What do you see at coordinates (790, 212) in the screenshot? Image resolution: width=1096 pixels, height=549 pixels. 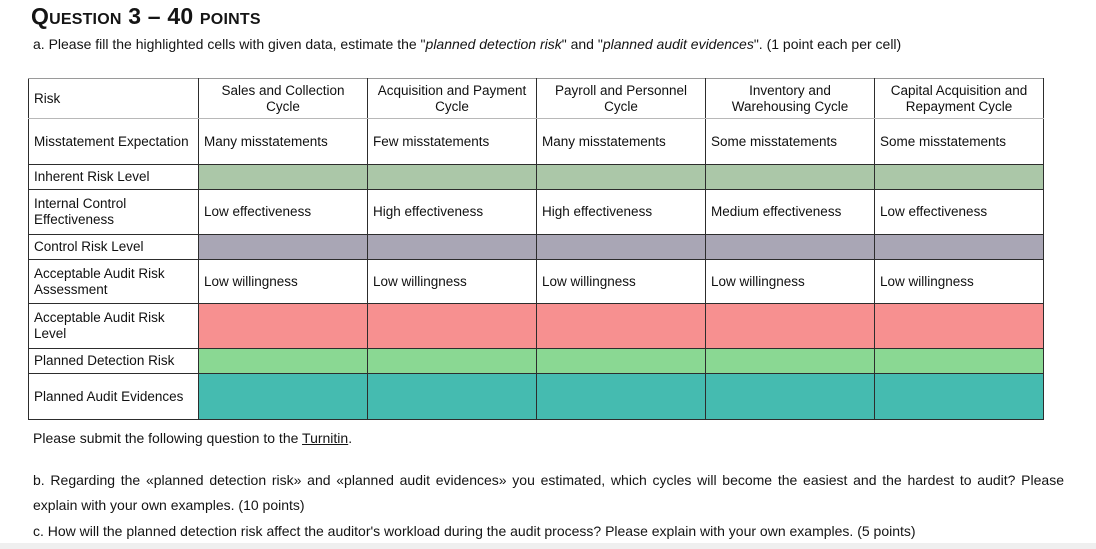 I see `value-cell: Medium effectiveness` at bounding box center [790, 212].